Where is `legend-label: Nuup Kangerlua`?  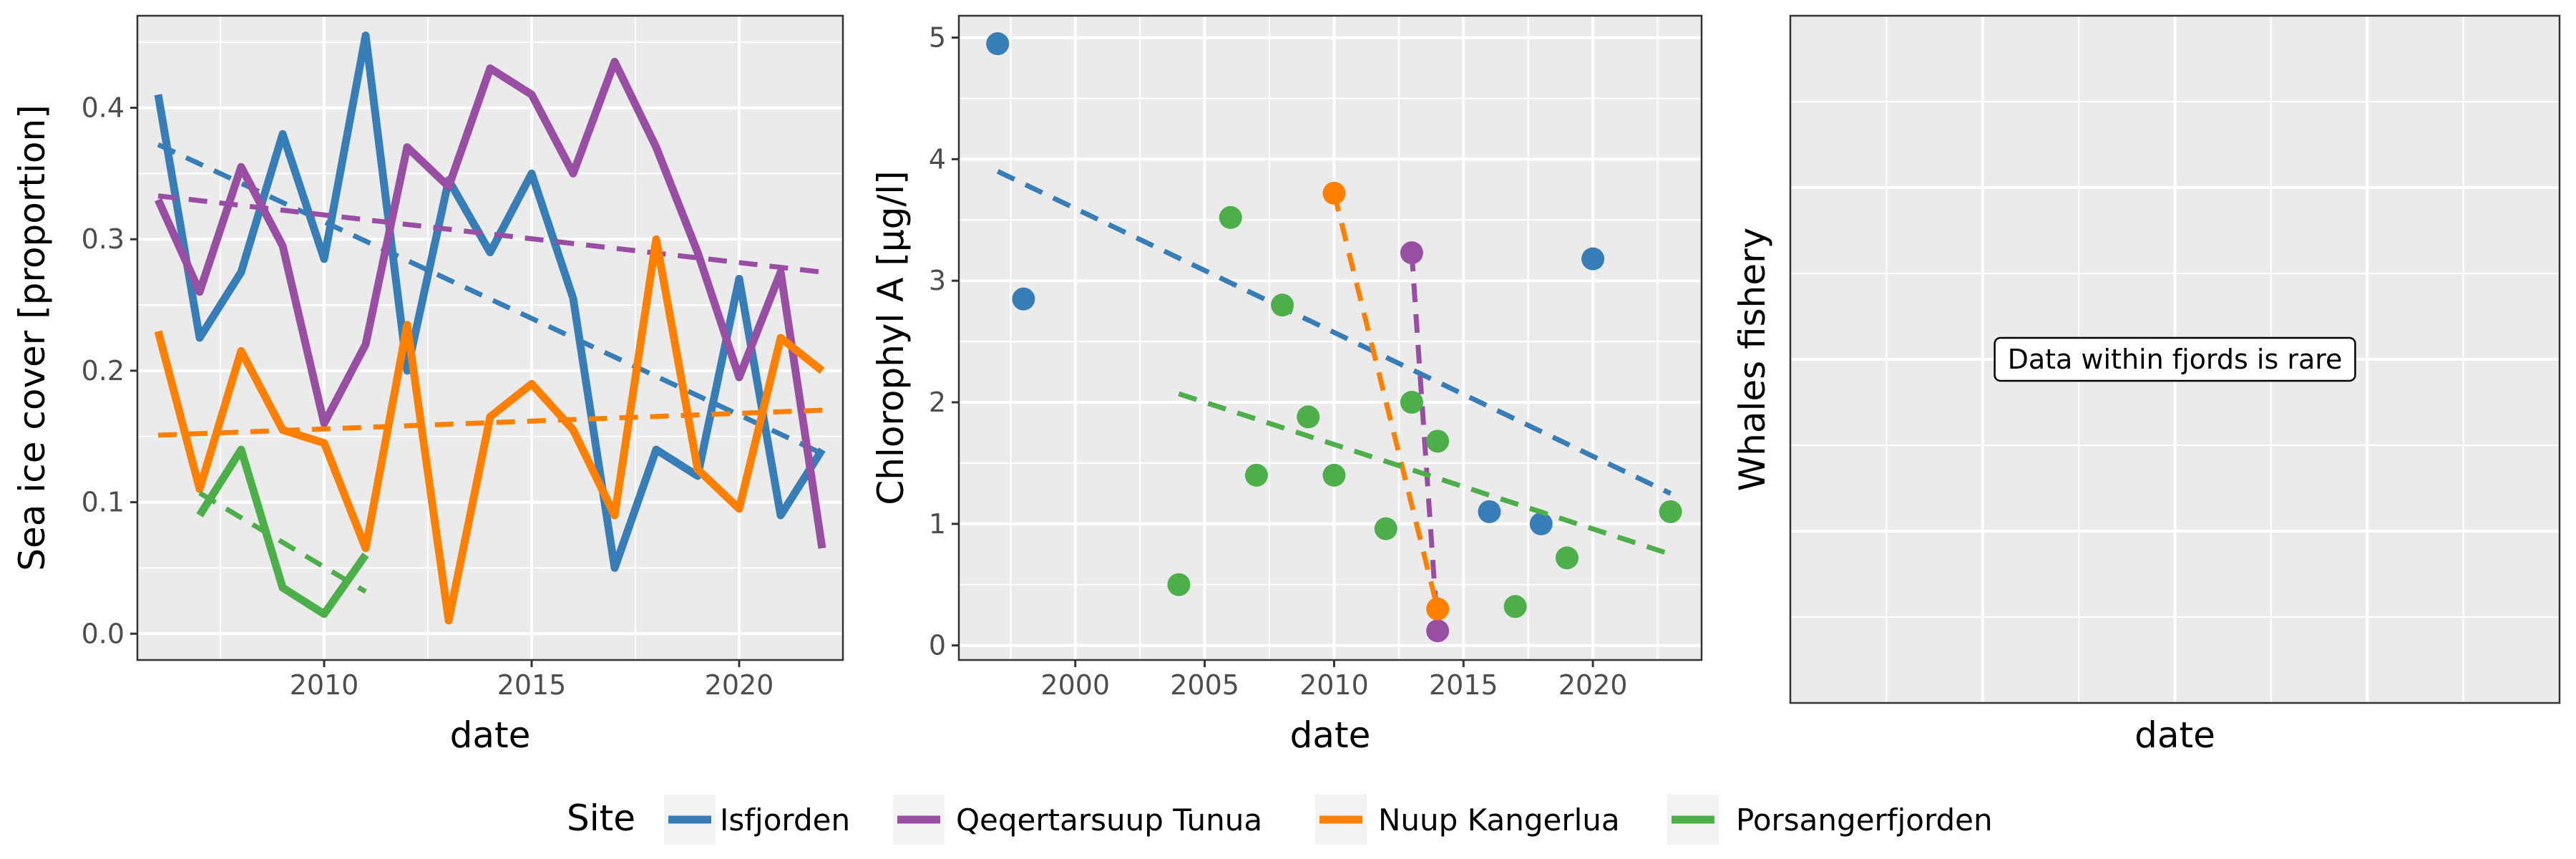 legend-label: Nuup Kangerlua is located at coordinates (1499, 820).